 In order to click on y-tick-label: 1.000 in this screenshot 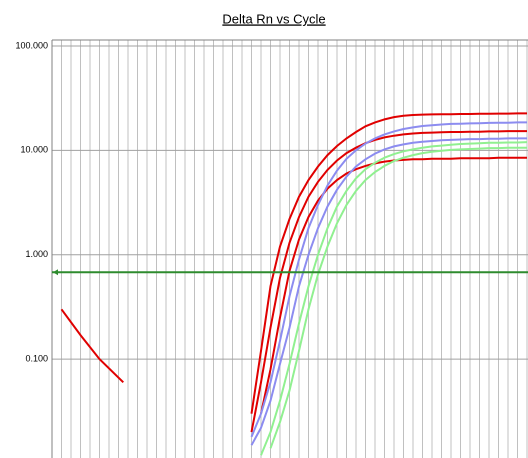, I will do `click(36, 254)`.